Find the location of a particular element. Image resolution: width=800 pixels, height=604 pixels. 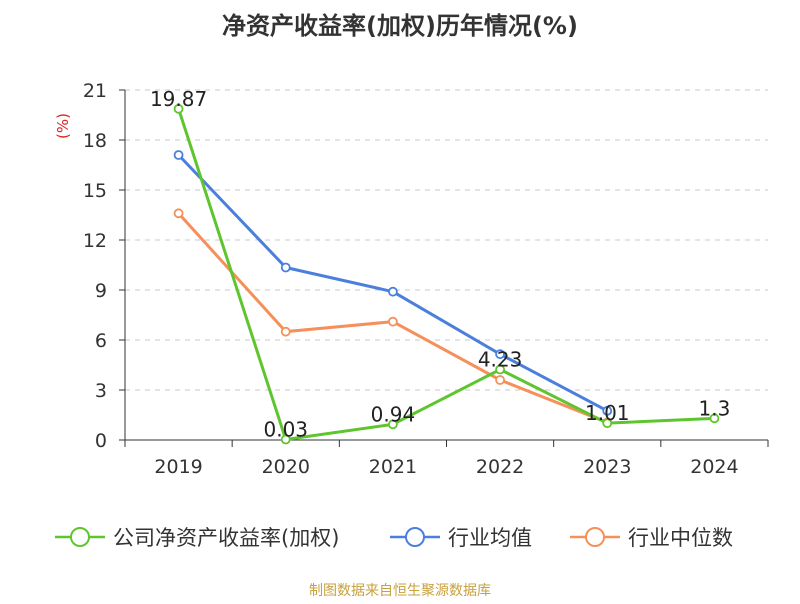

y-tick-label: 9 is located at coordinates (101, 291).